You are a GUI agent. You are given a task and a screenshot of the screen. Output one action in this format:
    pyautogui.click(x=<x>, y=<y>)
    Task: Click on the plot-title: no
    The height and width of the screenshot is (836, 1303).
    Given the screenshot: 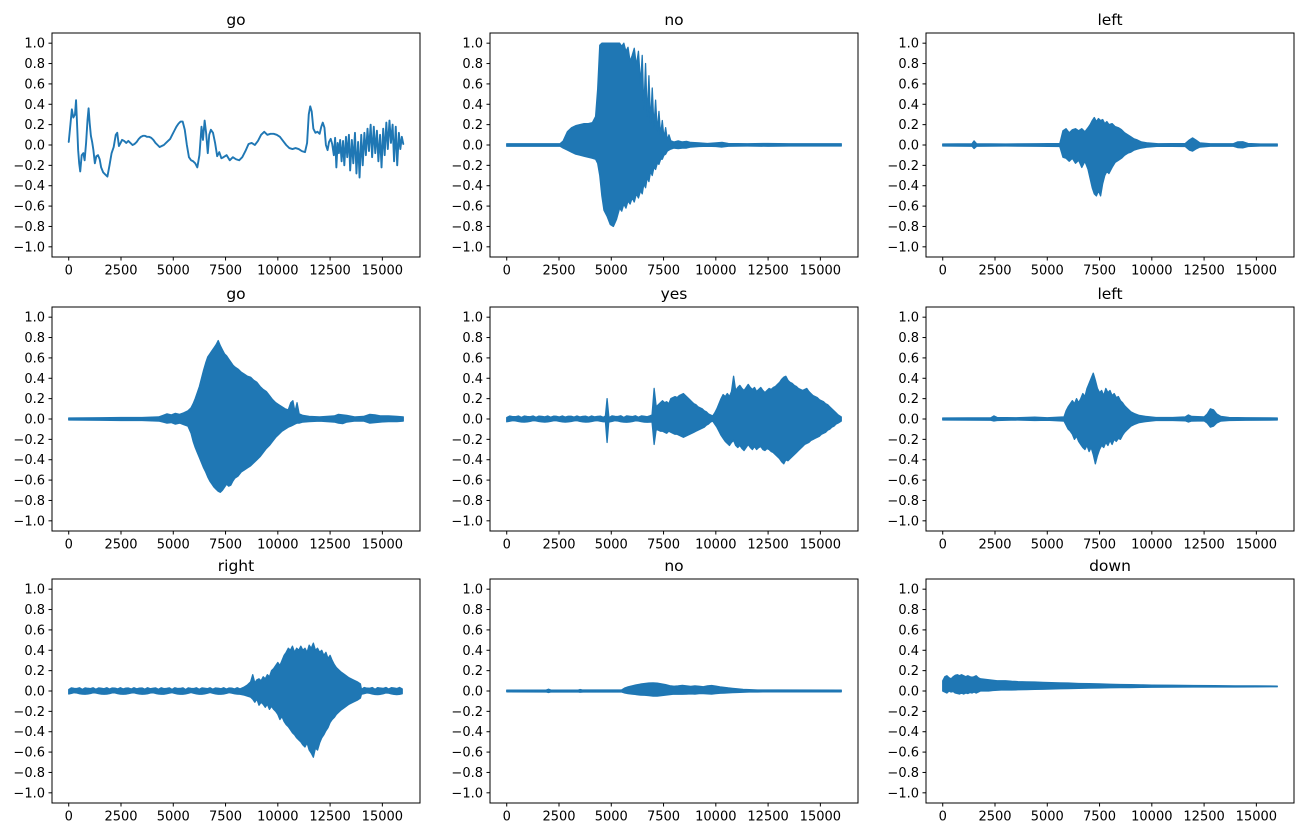 What is the action you would take?
    pyautogui.click(x=673, y=20)
    